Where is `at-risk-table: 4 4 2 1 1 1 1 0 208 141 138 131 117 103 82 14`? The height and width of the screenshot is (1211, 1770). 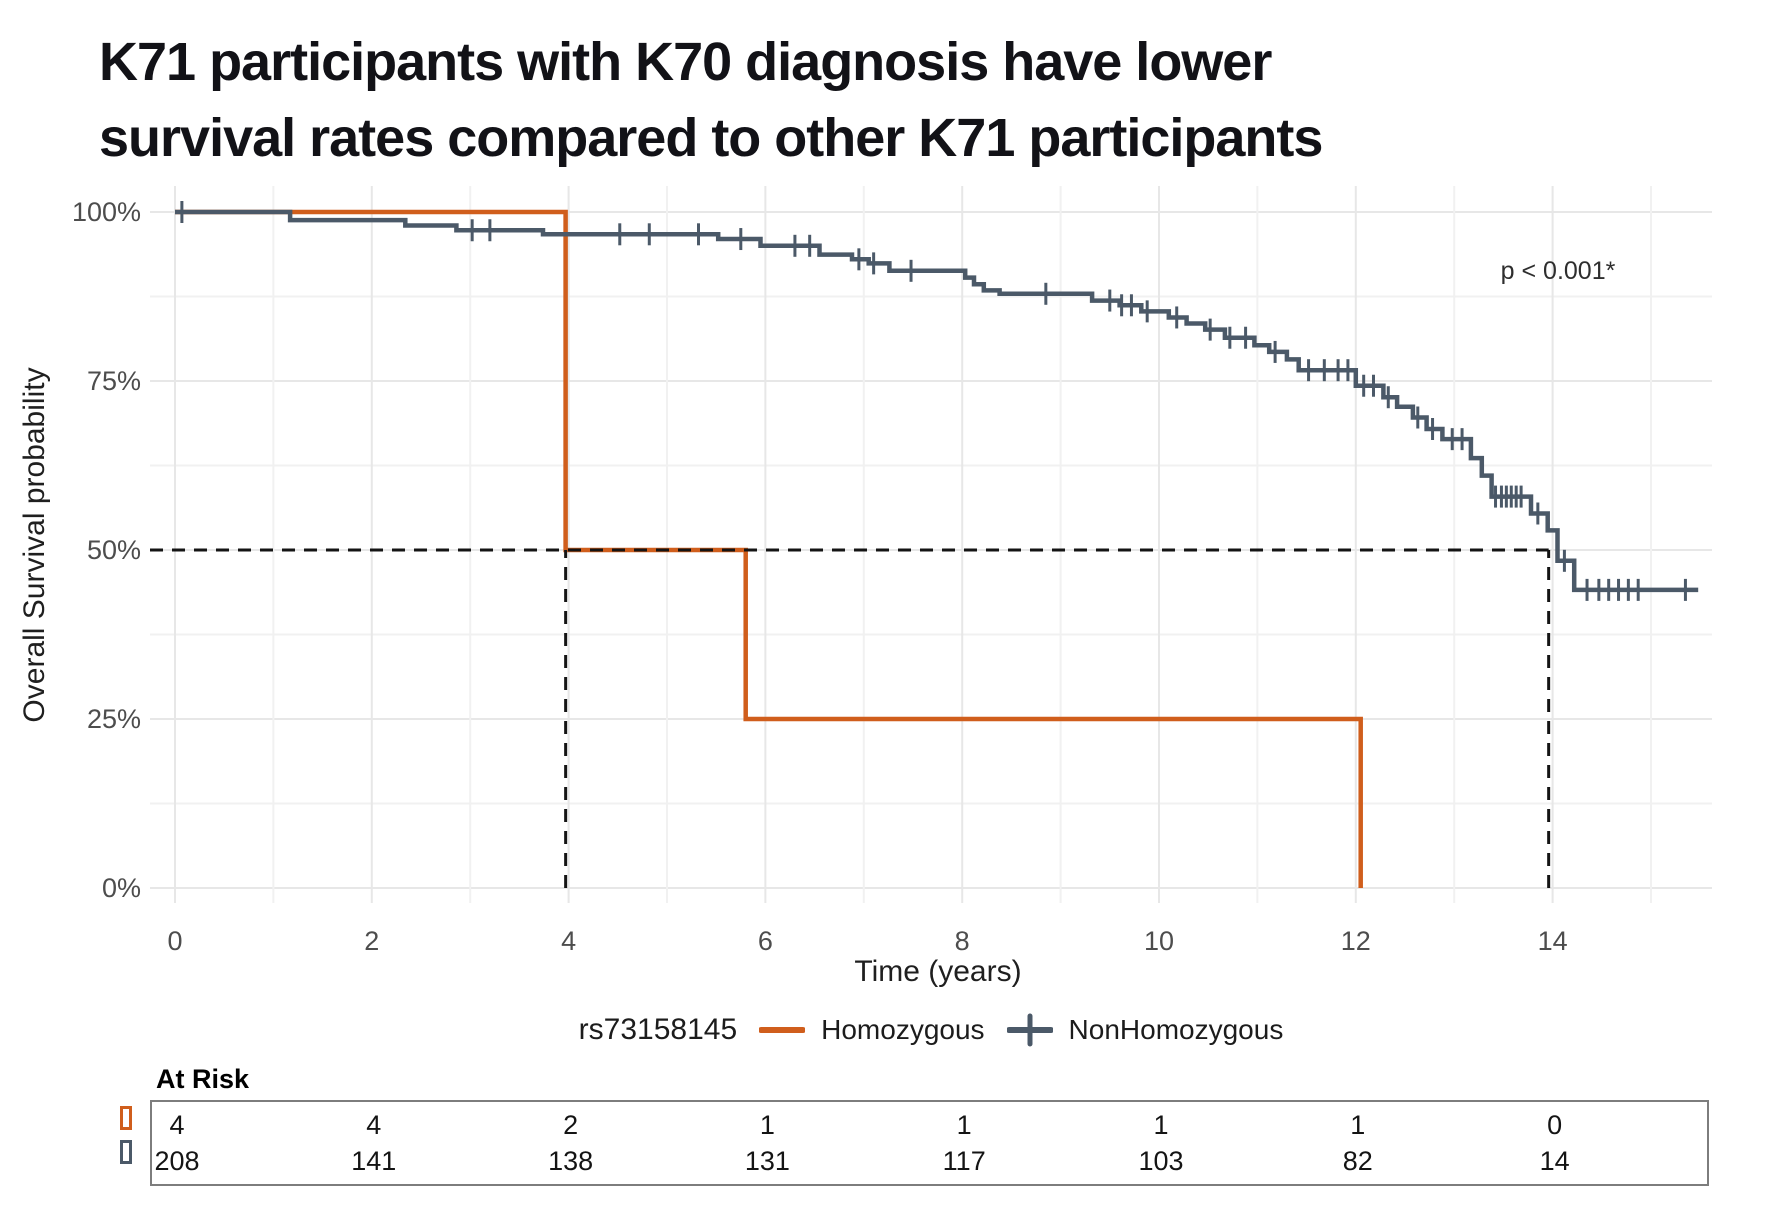 at-risk-table: 4 4 2 1 1 1 1 0 208 141 138 131 117 103 82 14 is located at coordinates (929, 1143).